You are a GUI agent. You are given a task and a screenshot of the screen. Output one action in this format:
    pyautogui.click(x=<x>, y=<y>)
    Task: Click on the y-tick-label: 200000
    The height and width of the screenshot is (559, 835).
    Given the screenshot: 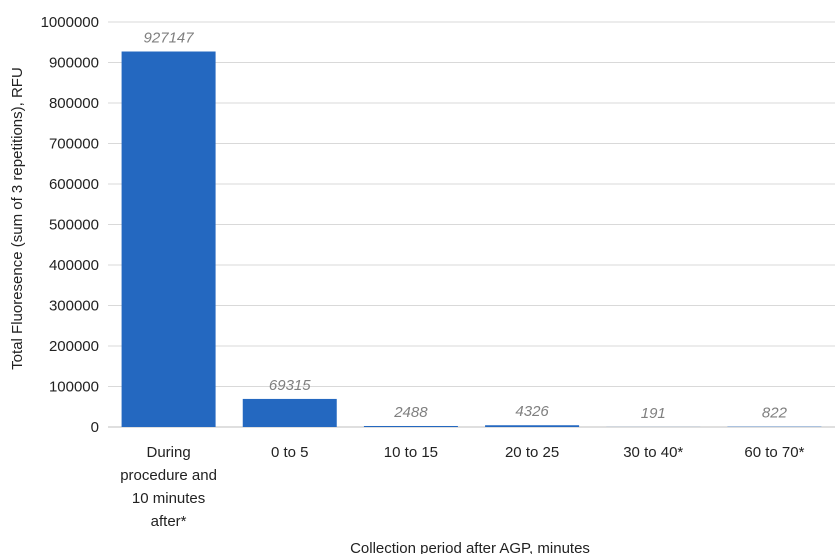 What is the action you would take?
    pyautogui.click(x=74, y=346)
    